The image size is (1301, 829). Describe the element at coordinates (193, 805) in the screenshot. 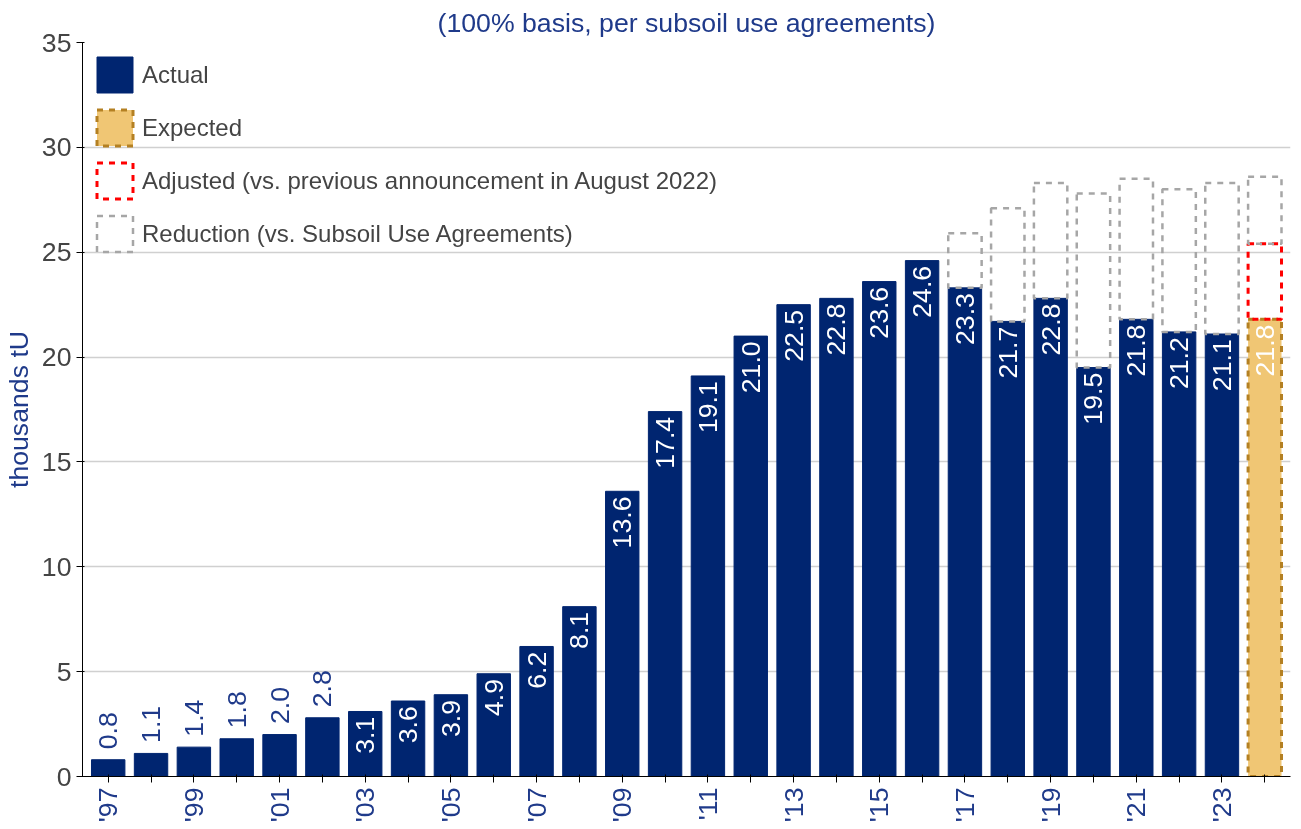

I see `x-tick-label: '99` at that location.